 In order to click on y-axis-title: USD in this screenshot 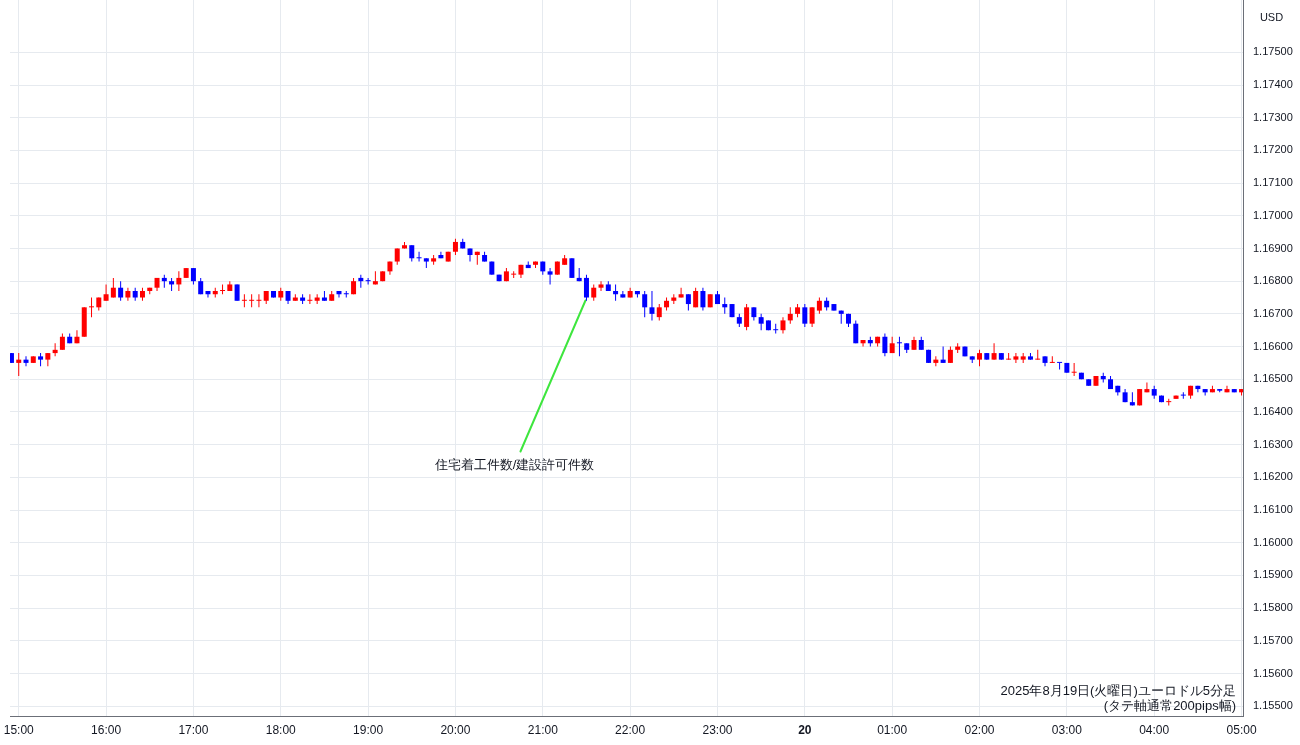, I will do `click(1271, 17)`.